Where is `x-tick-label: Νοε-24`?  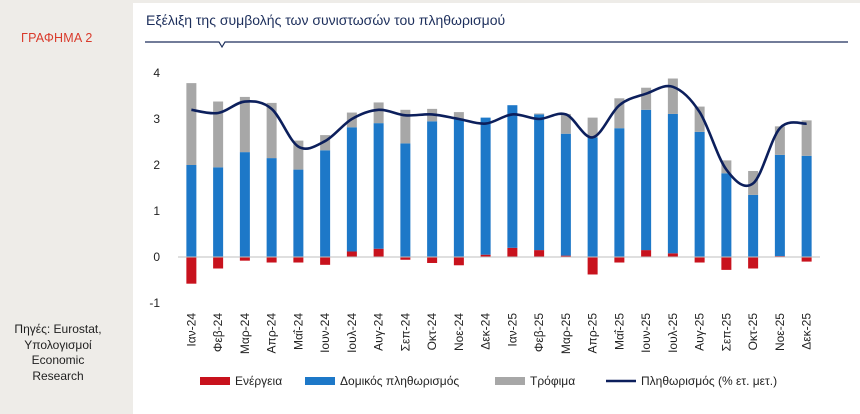 x-tick-label: Νοε-24 is located at coordinates (459, 332).